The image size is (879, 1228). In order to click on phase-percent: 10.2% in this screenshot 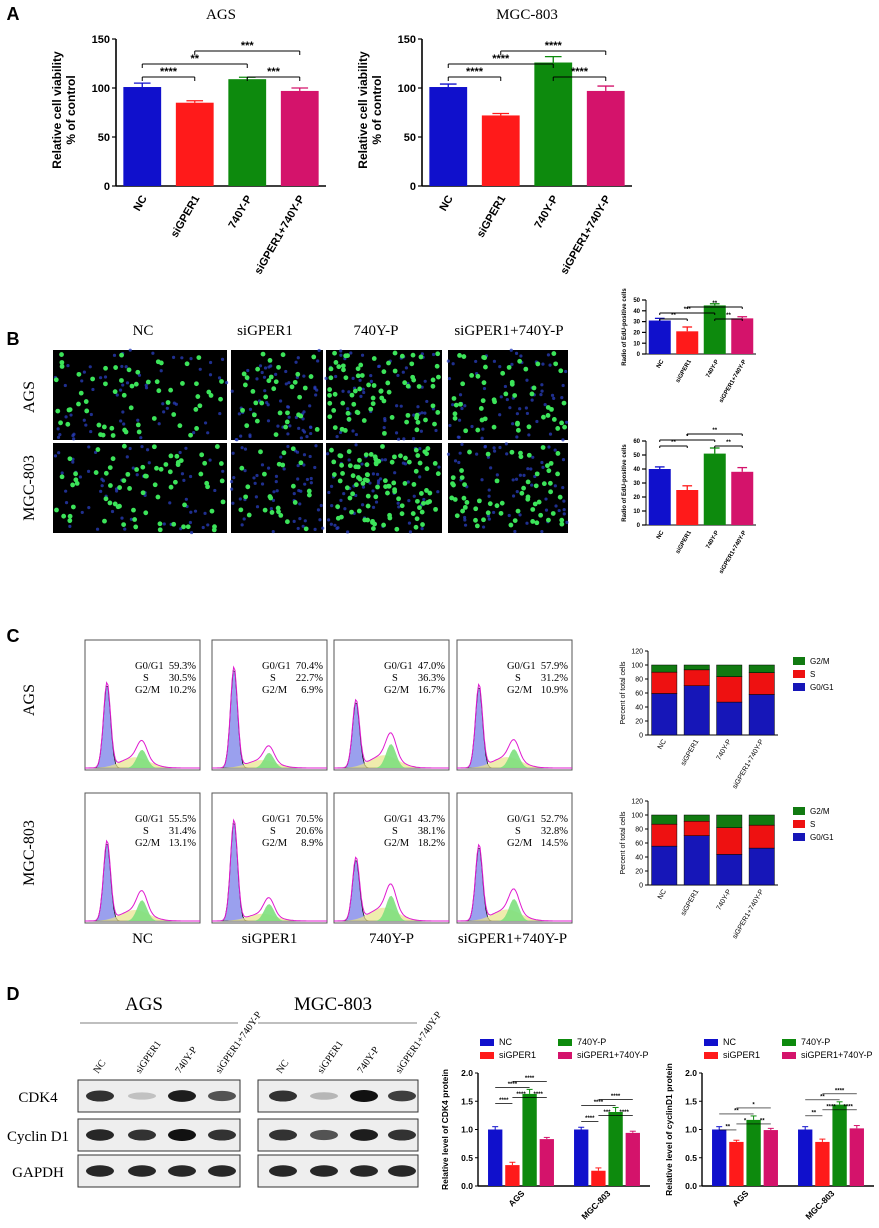, I will do `click(182, 690)`.